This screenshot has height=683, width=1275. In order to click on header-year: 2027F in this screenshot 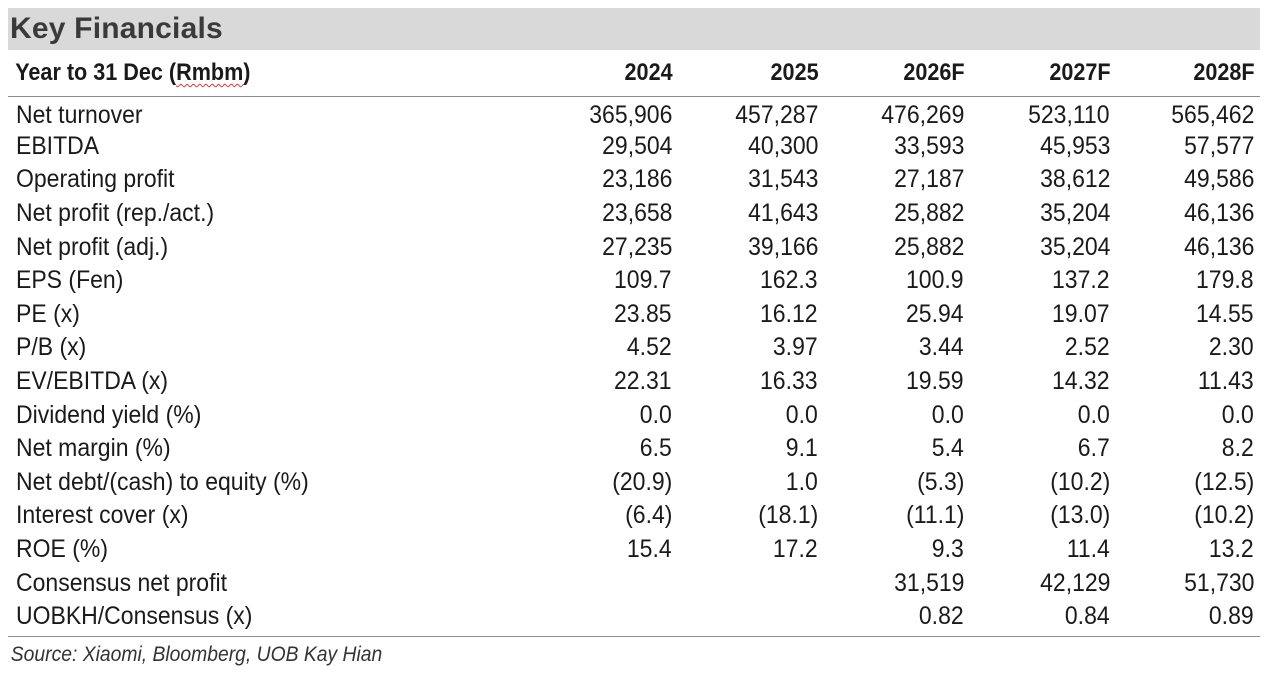, I will do `click(1050, 73)`.